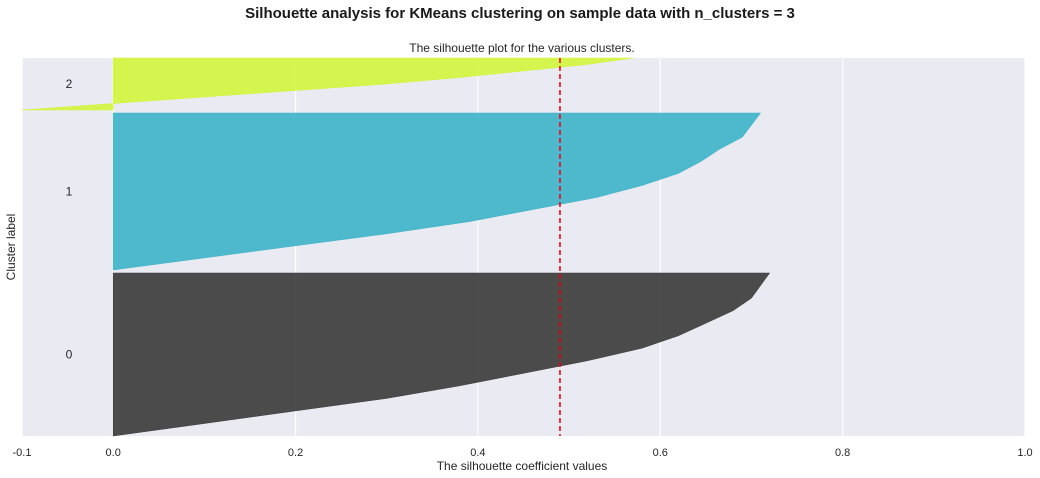 The width and height of the screenshot is (1040, 478). What do you see at coordinates (22, 453) in the screenshot?
I see `x-tick-label: -0.1` at bounding box center [22, 453].